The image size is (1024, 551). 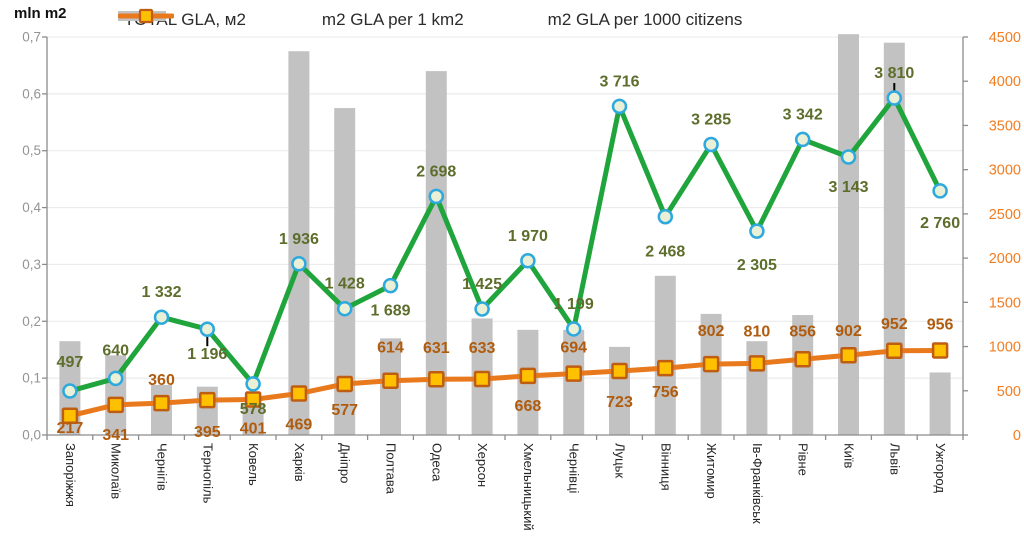 I want to click on category-label-7: Полтава, so click(x=391, y=469).